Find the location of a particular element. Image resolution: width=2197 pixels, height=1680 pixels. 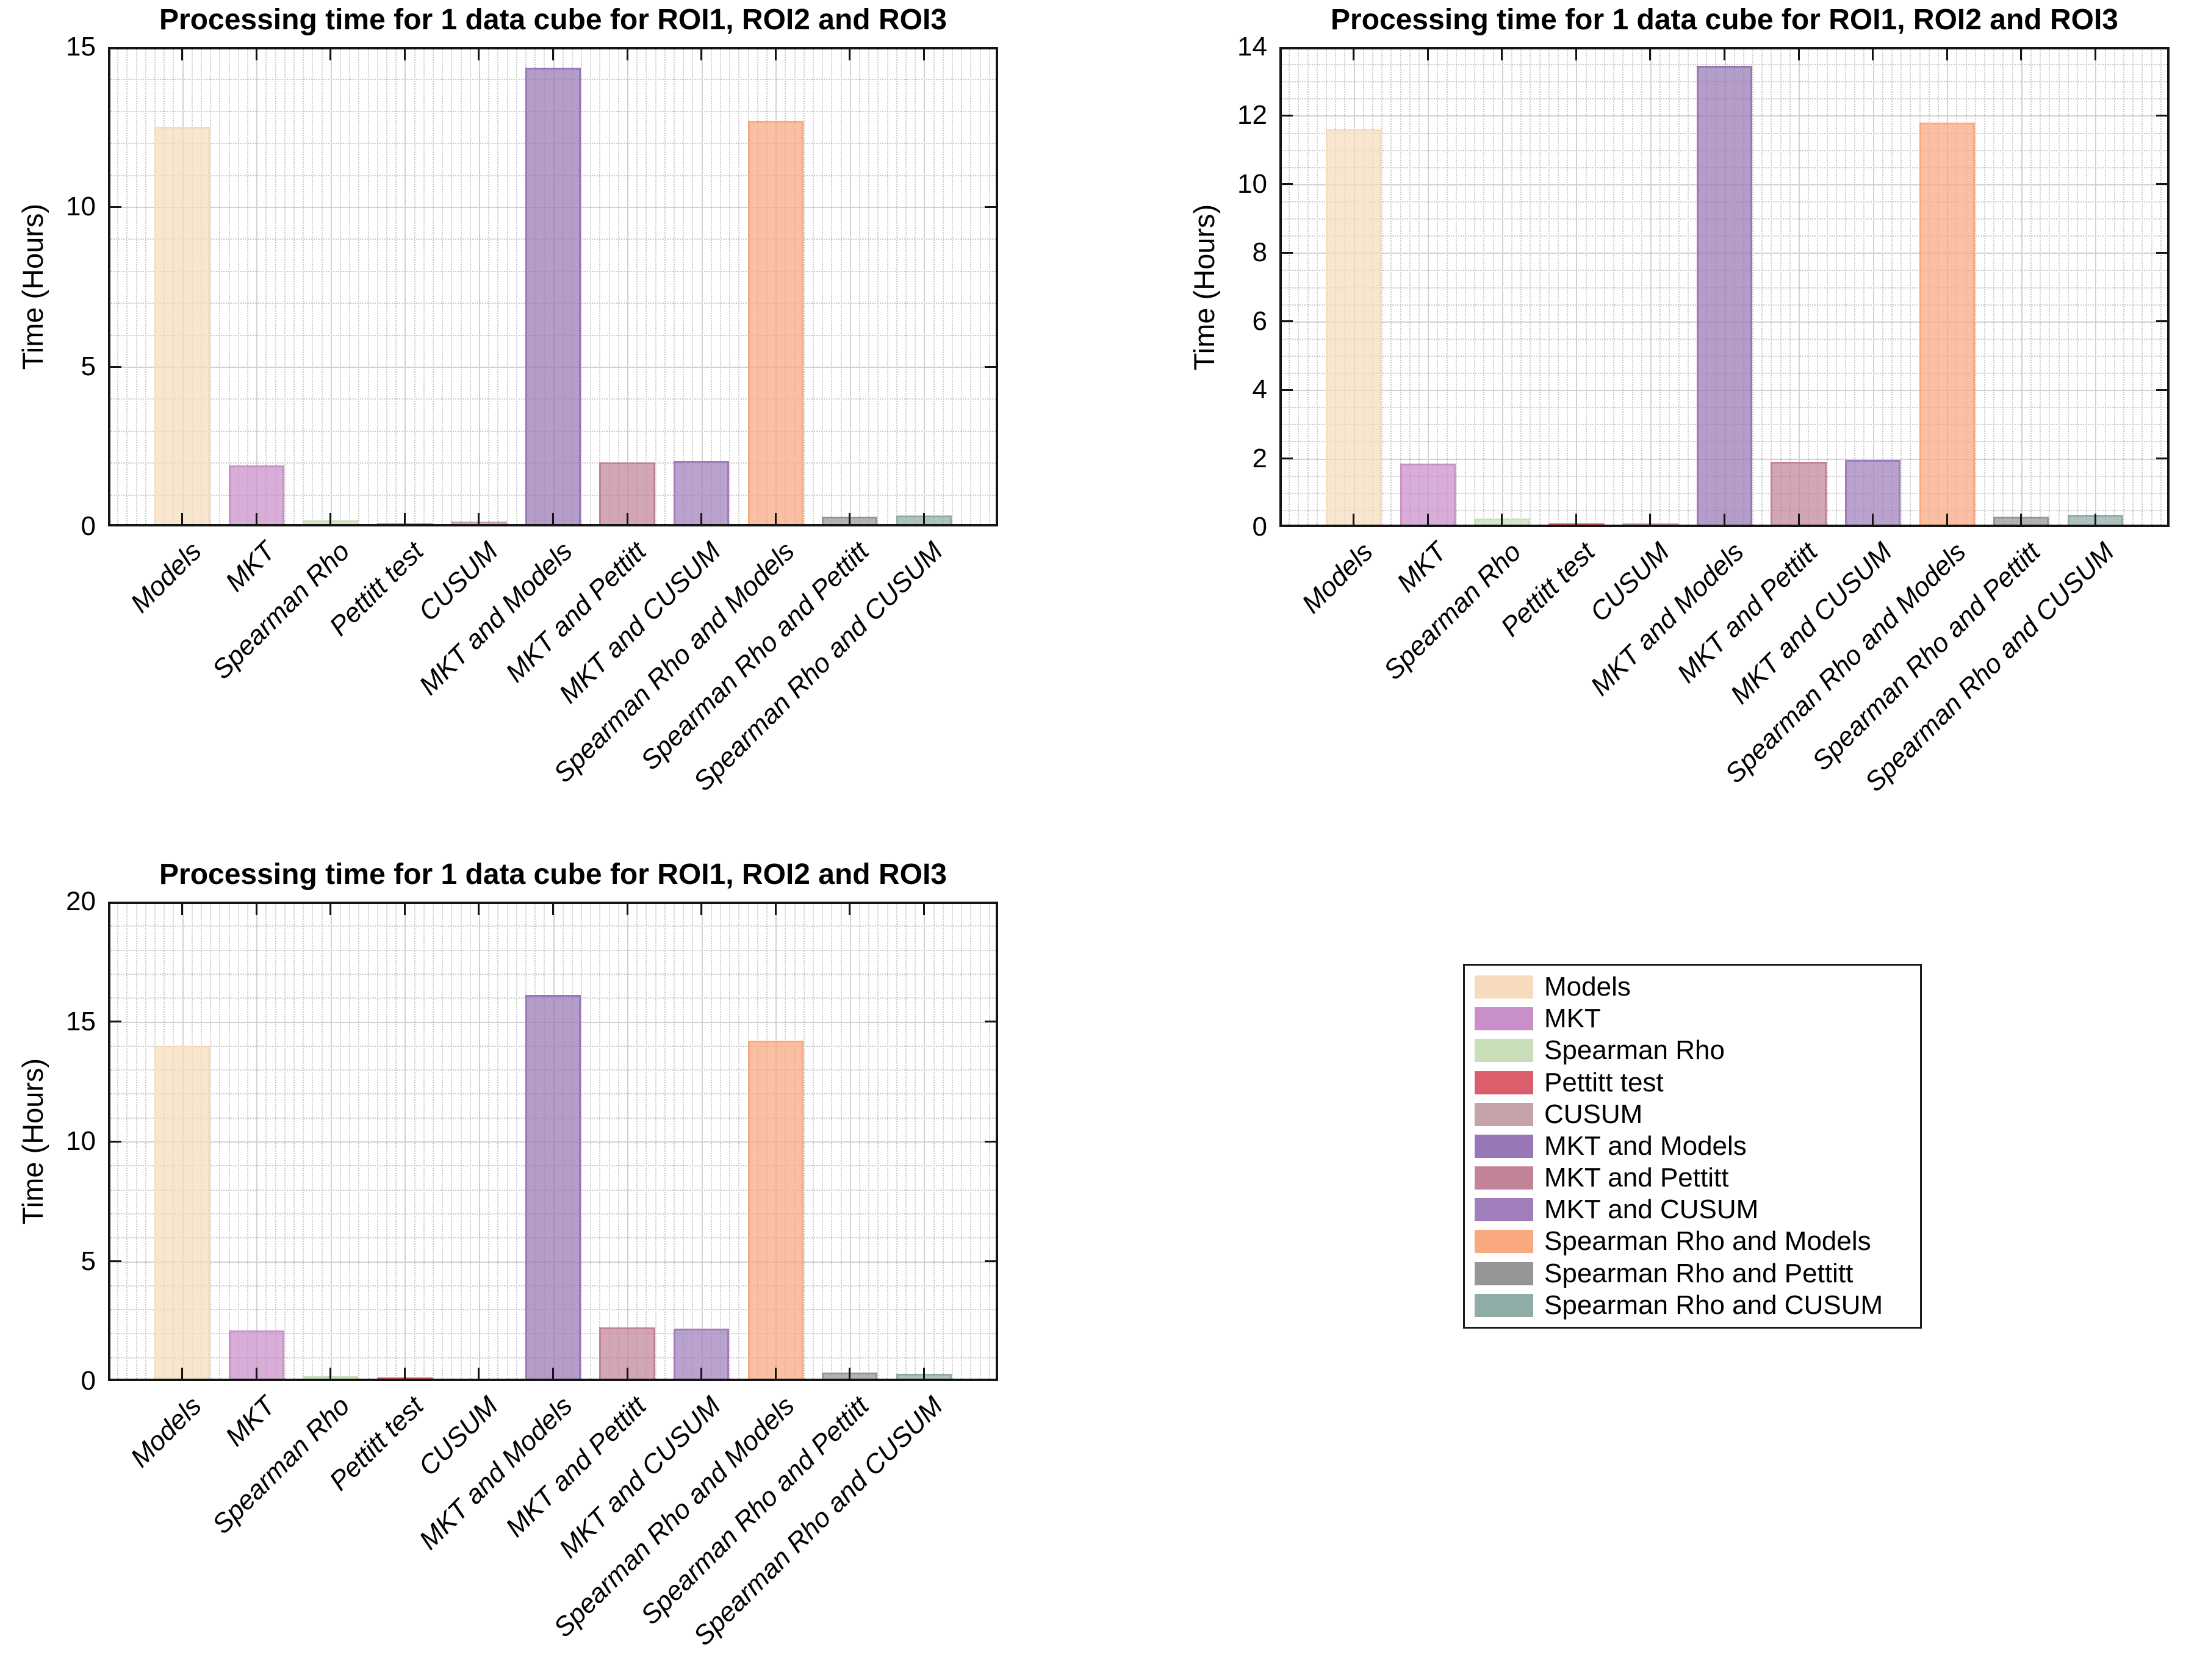

legend-item-mkt-and-cusum: MKT and CUSUM is located at coordinates (1692, 1209).